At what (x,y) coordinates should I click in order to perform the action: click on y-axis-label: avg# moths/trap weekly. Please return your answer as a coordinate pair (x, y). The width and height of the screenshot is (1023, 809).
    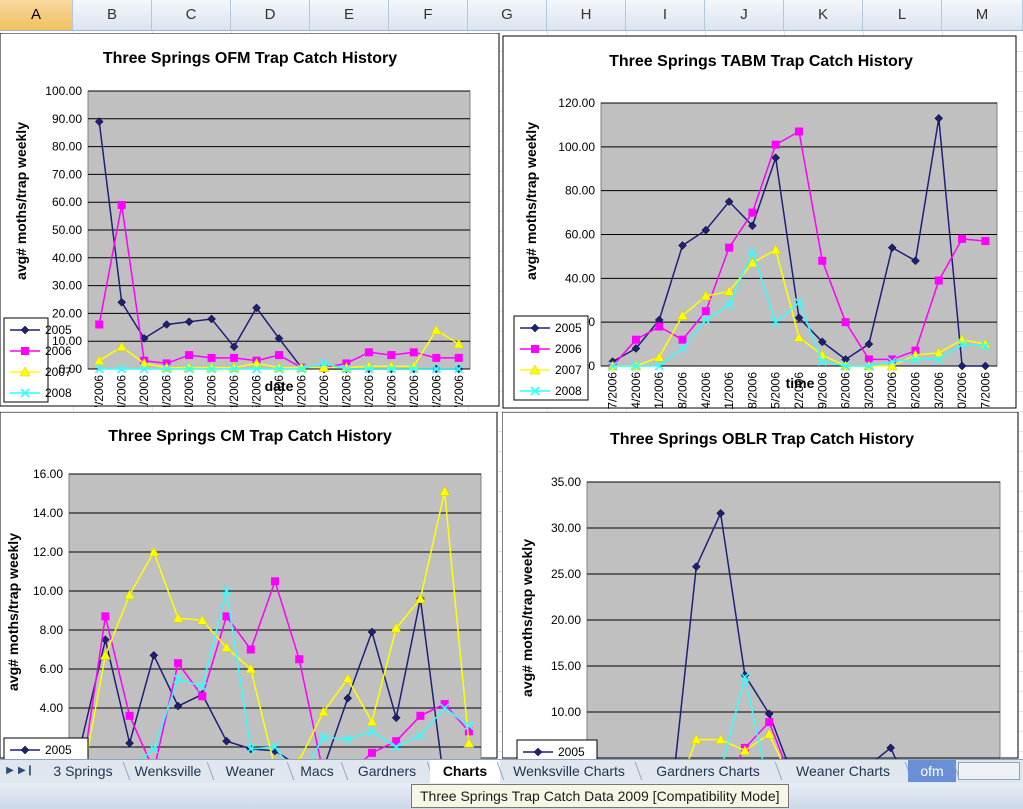
    Looking at the image, I should click on (13, 612).